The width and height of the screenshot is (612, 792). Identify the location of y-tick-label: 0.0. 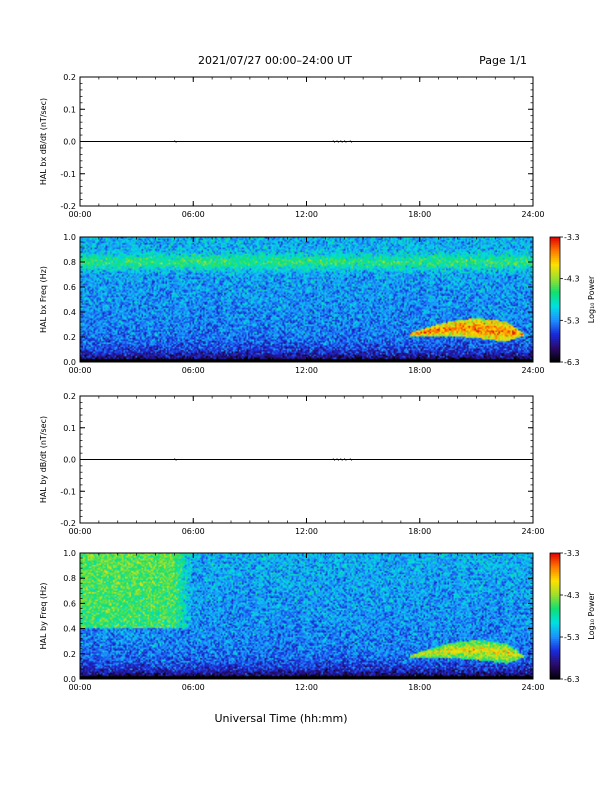
(69, 362).